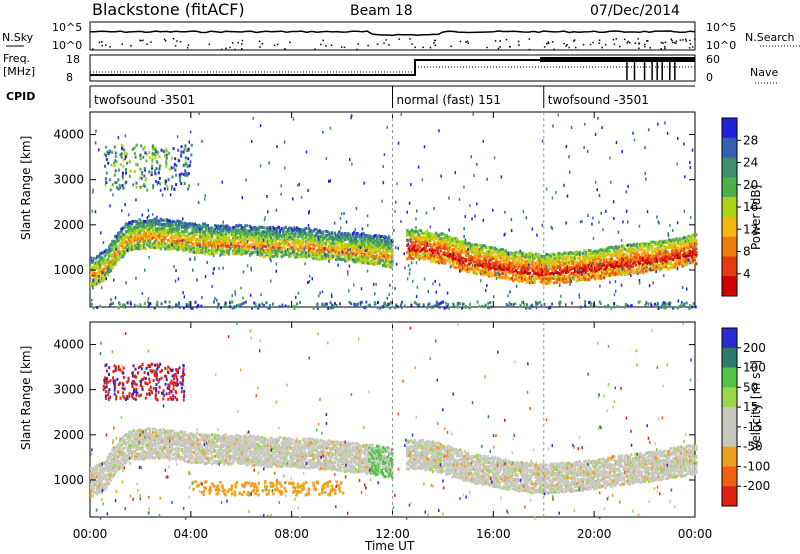 This screenshot has width=800, height=554. I want to click on nsearch-dot, so click(661, 42).